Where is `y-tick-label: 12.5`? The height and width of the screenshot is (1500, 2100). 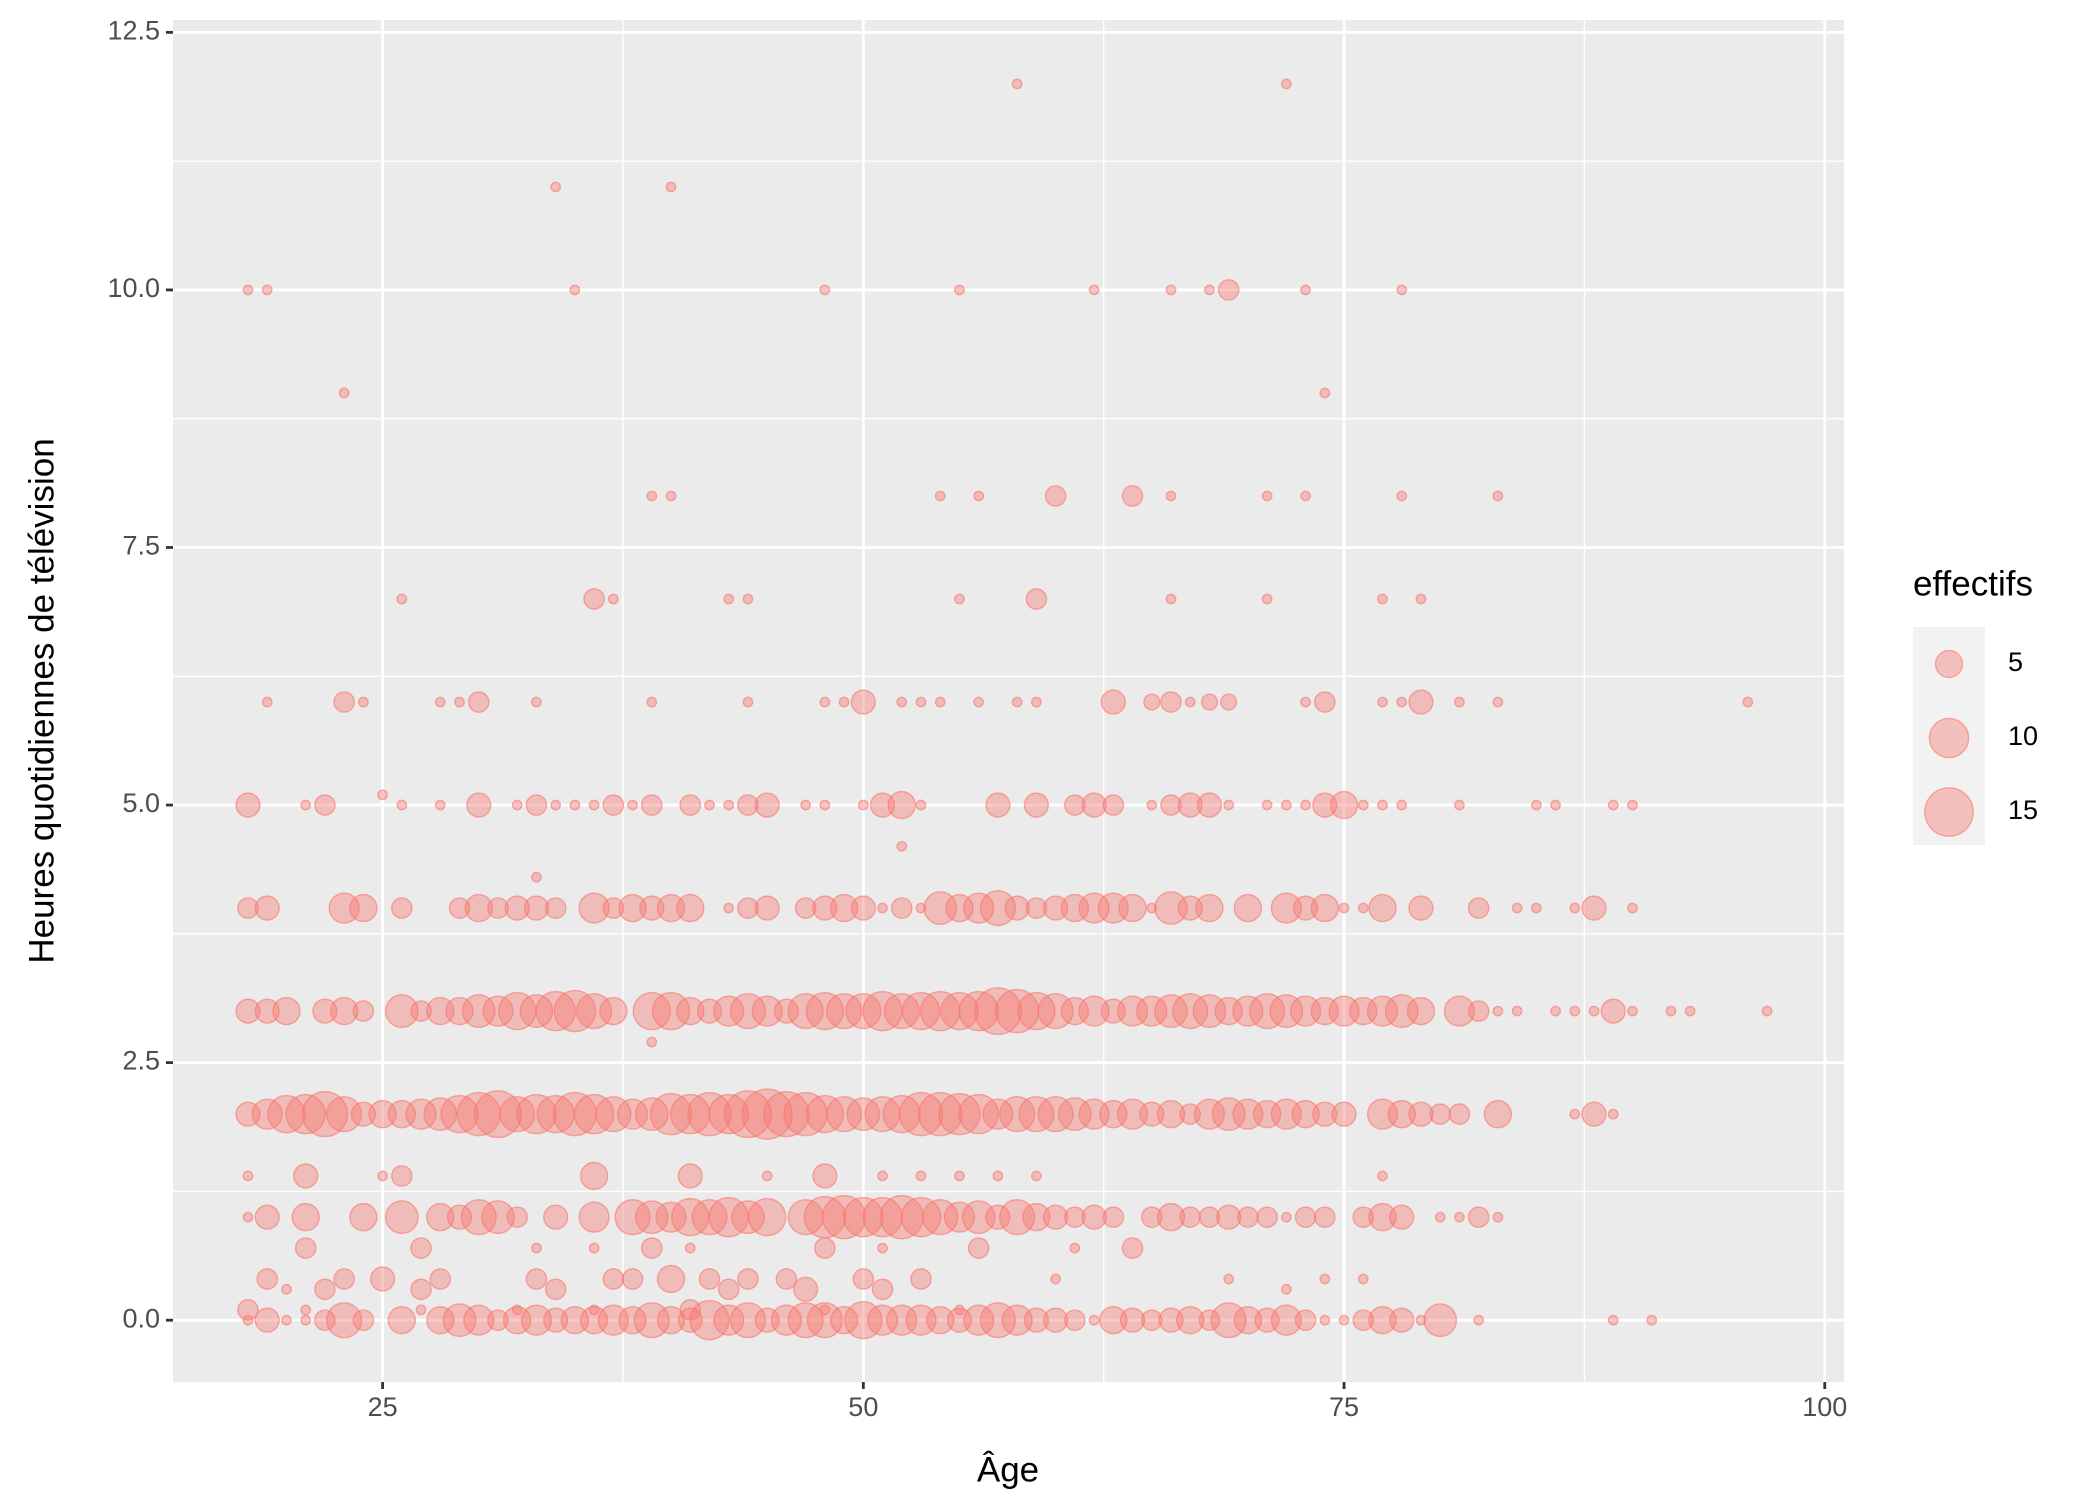
y-tick-label: 12.5 is located at coordinates (133, 30).